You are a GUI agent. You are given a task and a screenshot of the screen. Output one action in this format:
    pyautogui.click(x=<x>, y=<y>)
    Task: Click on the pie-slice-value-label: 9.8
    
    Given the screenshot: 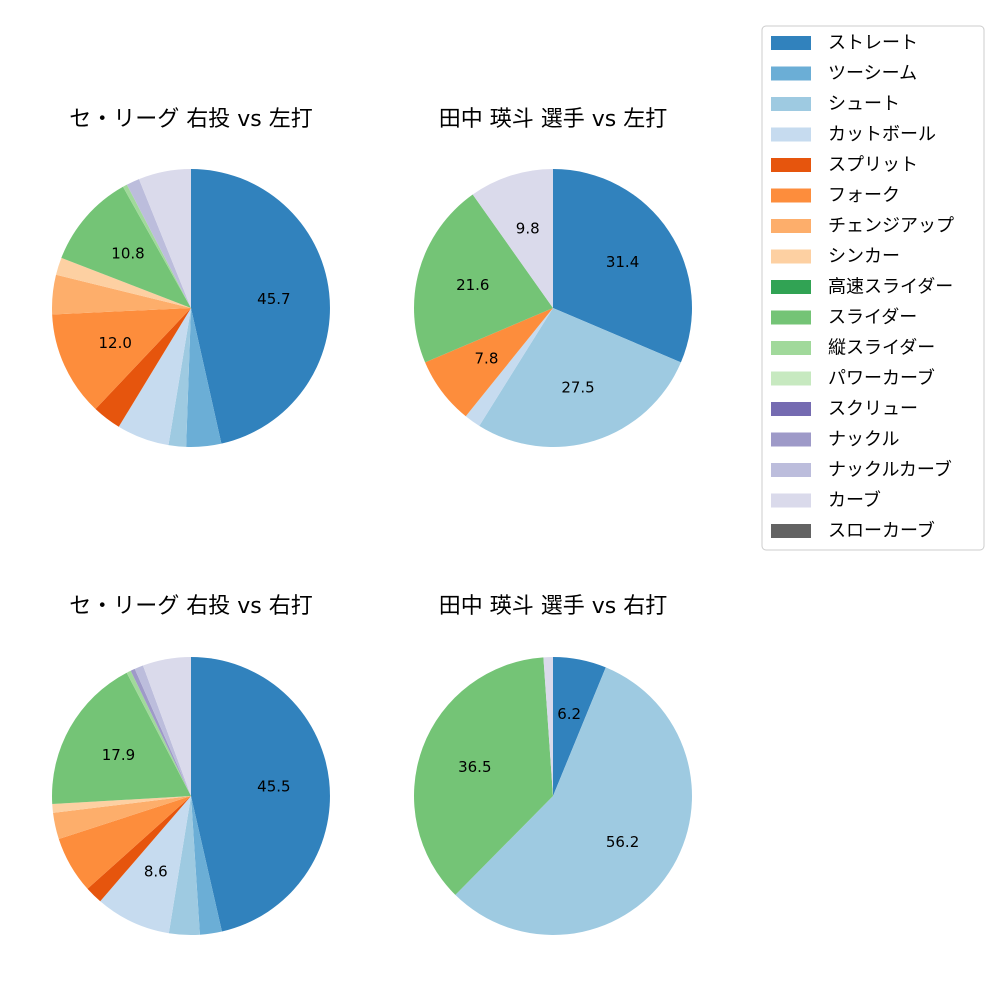 What is the action you would take?
    pyautogui.click(x=528, y=229)
    